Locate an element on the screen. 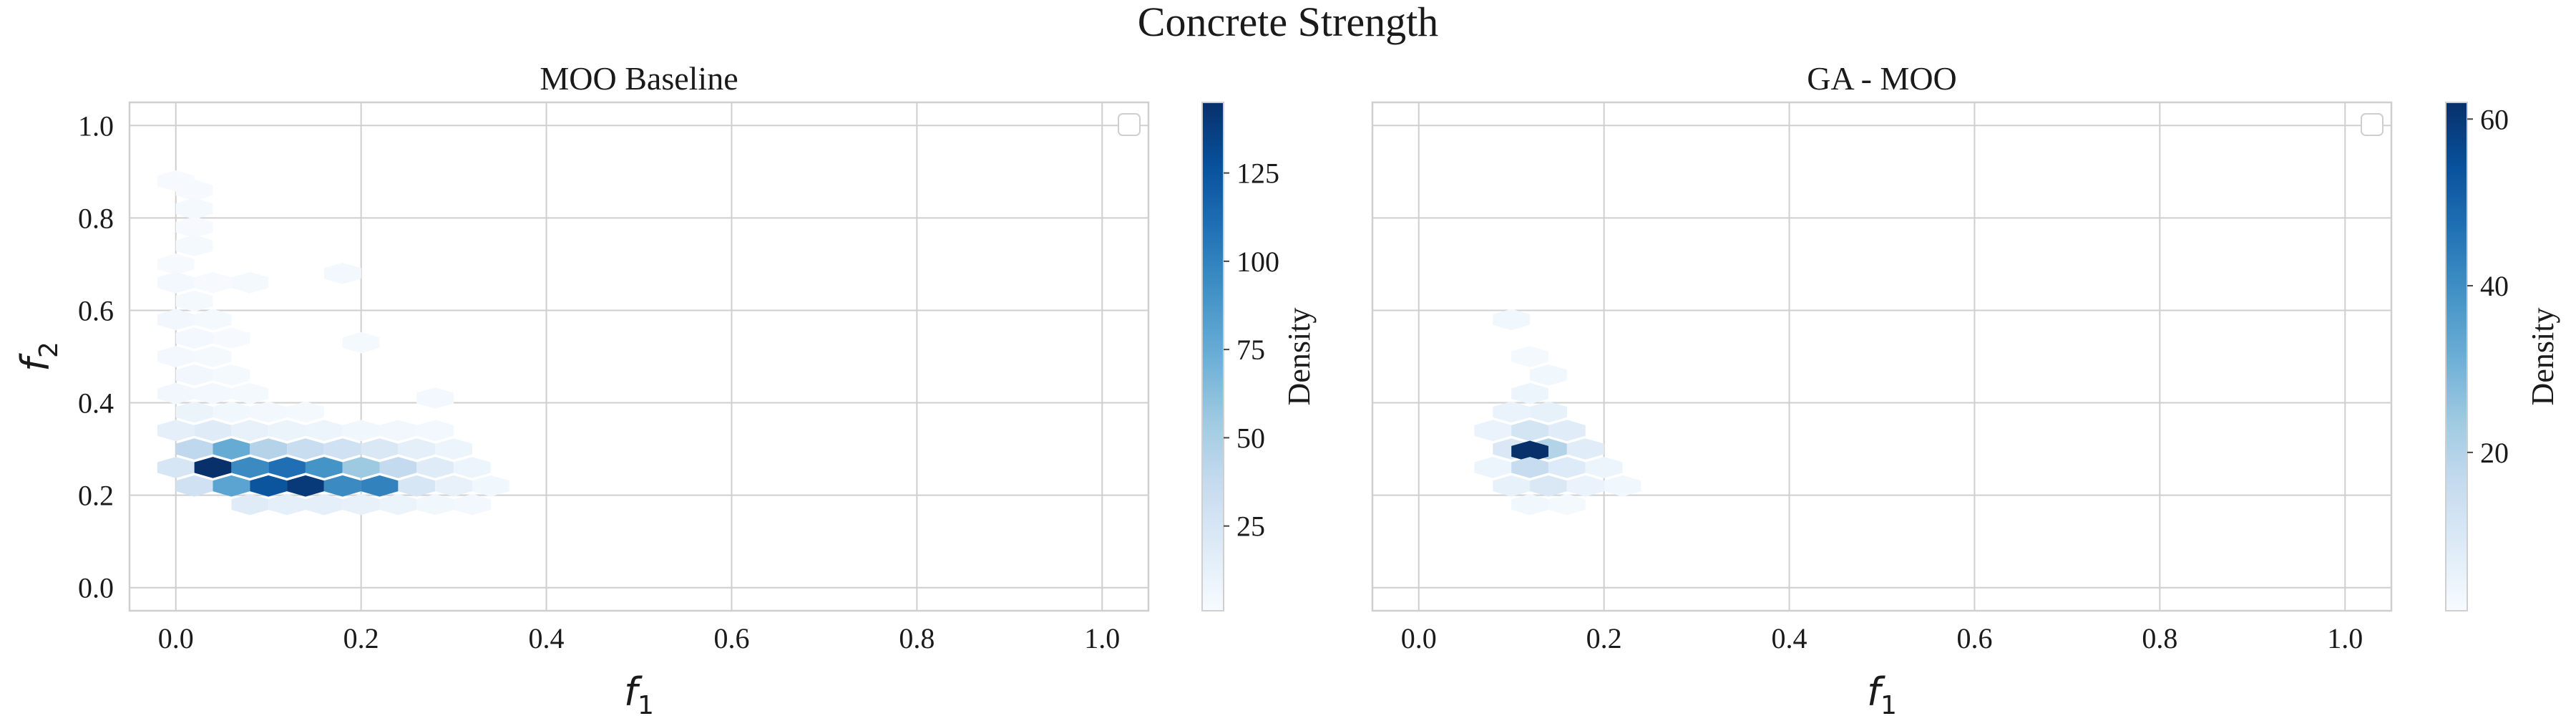  subplot-title: GA - MOO is located at coordinates (1882, 78).